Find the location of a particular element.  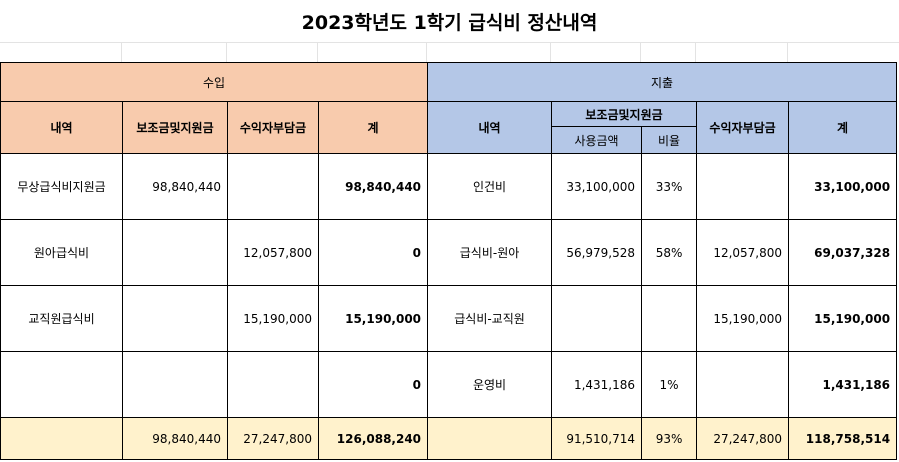

expense-col-support: 보조금및지원금 is located at coordinates (624, 114).